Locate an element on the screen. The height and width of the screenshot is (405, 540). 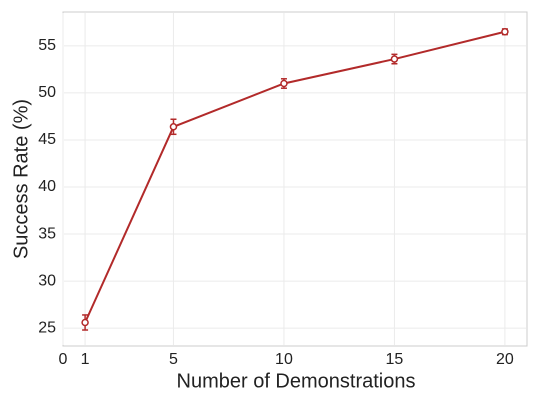
y-tick-label: 35 is located at coordinates (47, 233).